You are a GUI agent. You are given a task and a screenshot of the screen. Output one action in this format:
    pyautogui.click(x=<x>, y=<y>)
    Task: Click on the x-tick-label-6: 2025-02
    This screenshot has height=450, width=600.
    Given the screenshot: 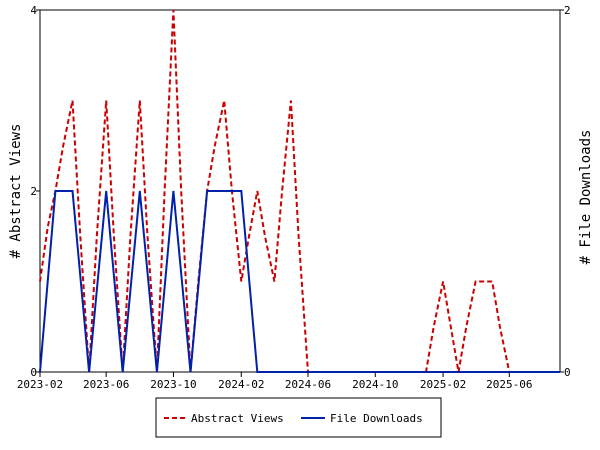 What is the action you would take?
    pyautogui.click(x=443, y=384)
    